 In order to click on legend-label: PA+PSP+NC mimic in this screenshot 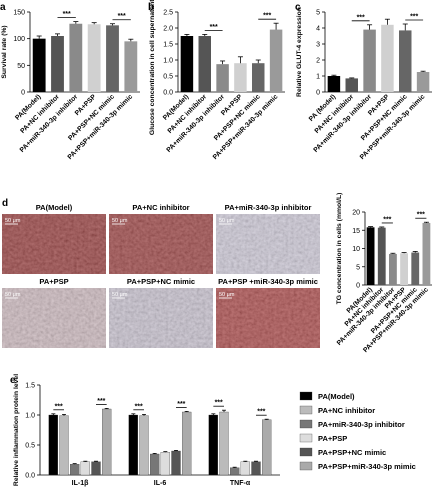, I will do `click(352, 452)`.